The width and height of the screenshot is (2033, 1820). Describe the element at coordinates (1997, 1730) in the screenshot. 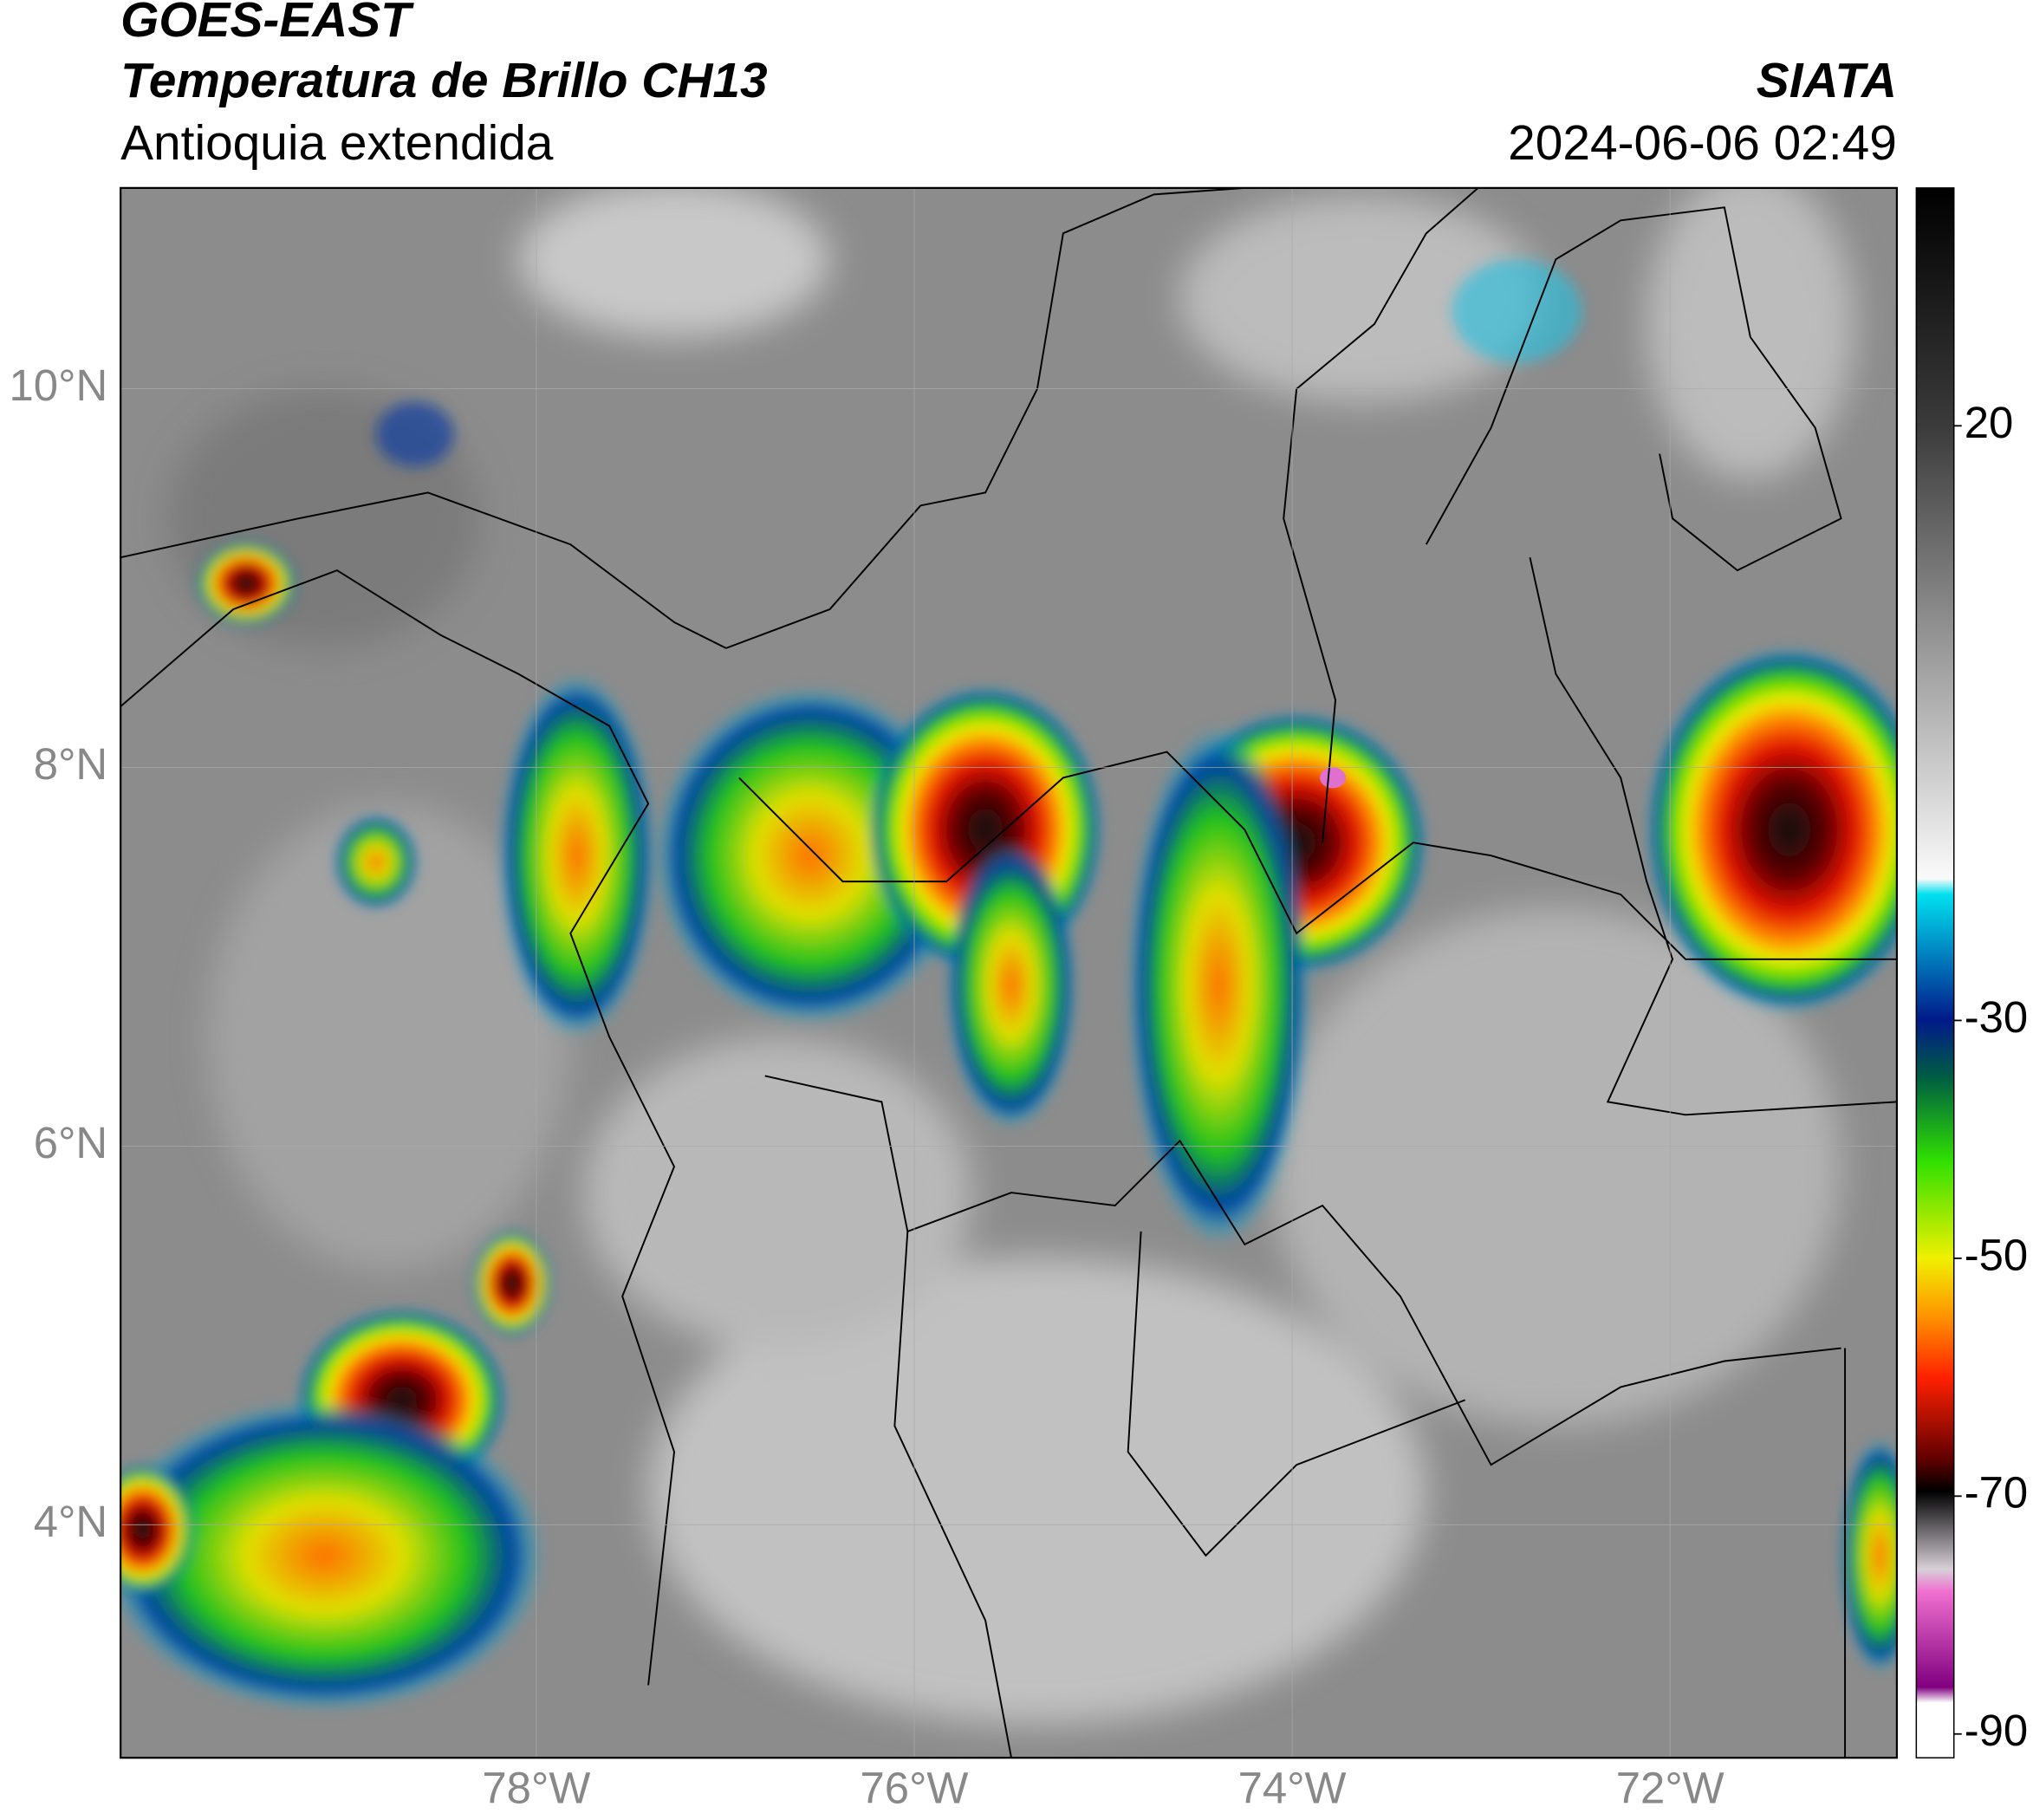

I see `colorbar-tick-label: -90` at that location.